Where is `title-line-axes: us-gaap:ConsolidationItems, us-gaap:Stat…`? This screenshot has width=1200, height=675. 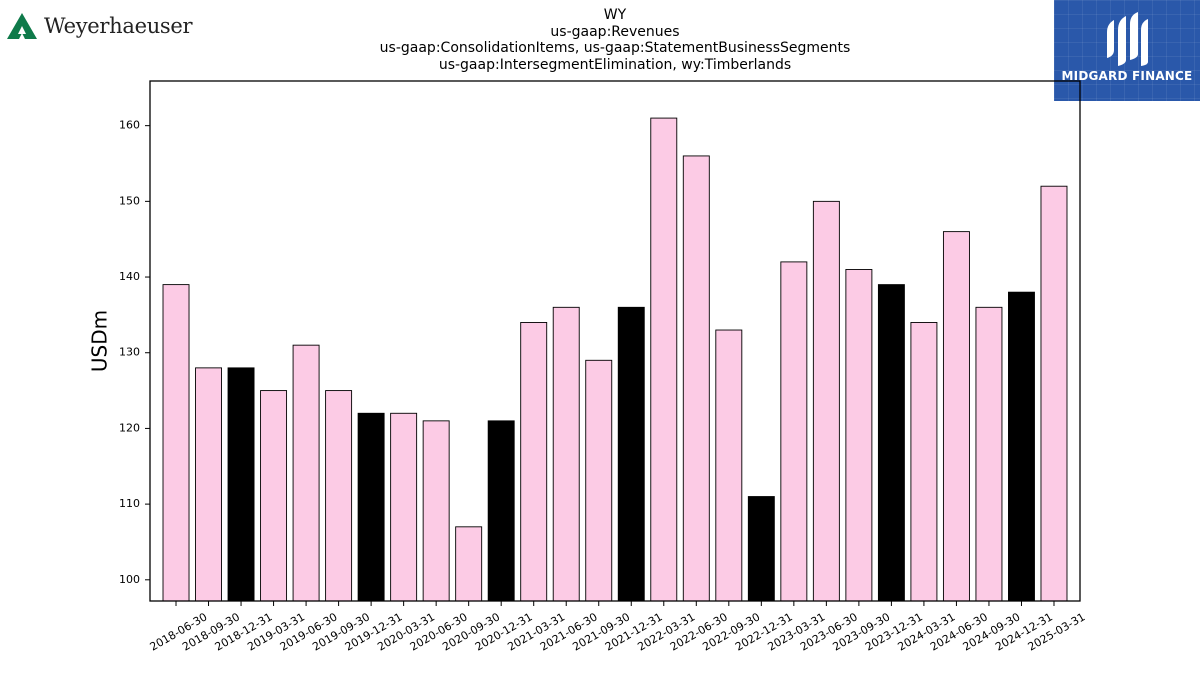
title-line-axes: us-gaap:ConsolidationItems, us-gaap:Stat… is located at coordinates (615, 48).